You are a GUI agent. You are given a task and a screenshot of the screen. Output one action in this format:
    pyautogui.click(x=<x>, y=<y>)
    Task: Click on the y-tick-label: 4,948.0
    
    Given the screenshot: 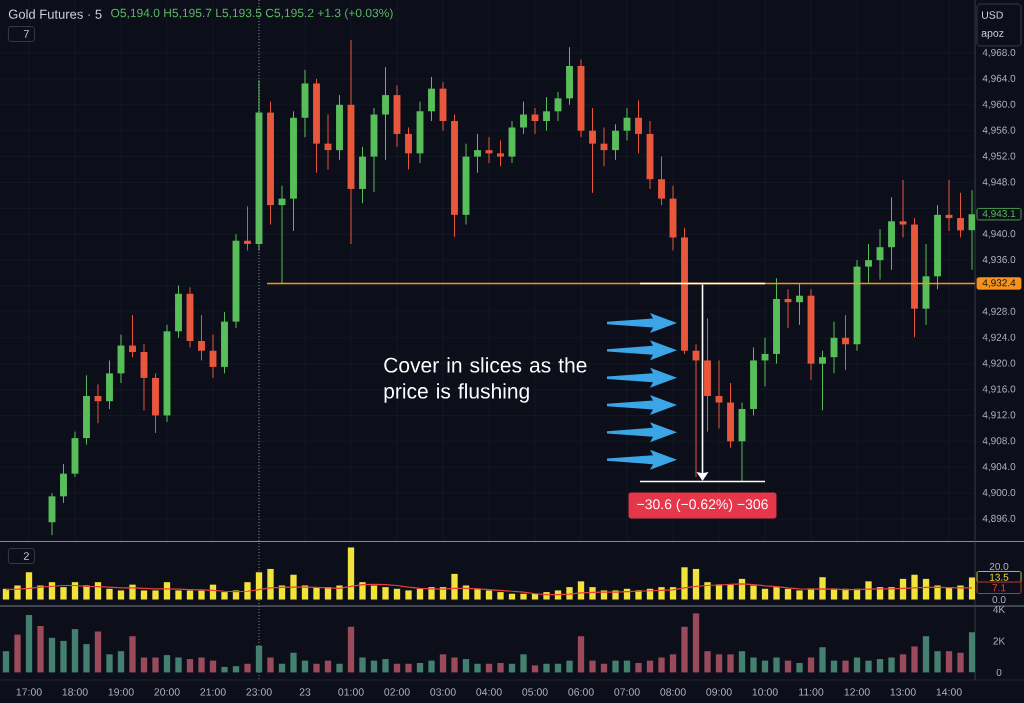 What is the action you would take?
    pyautogui.click(x=999, y=182)
    